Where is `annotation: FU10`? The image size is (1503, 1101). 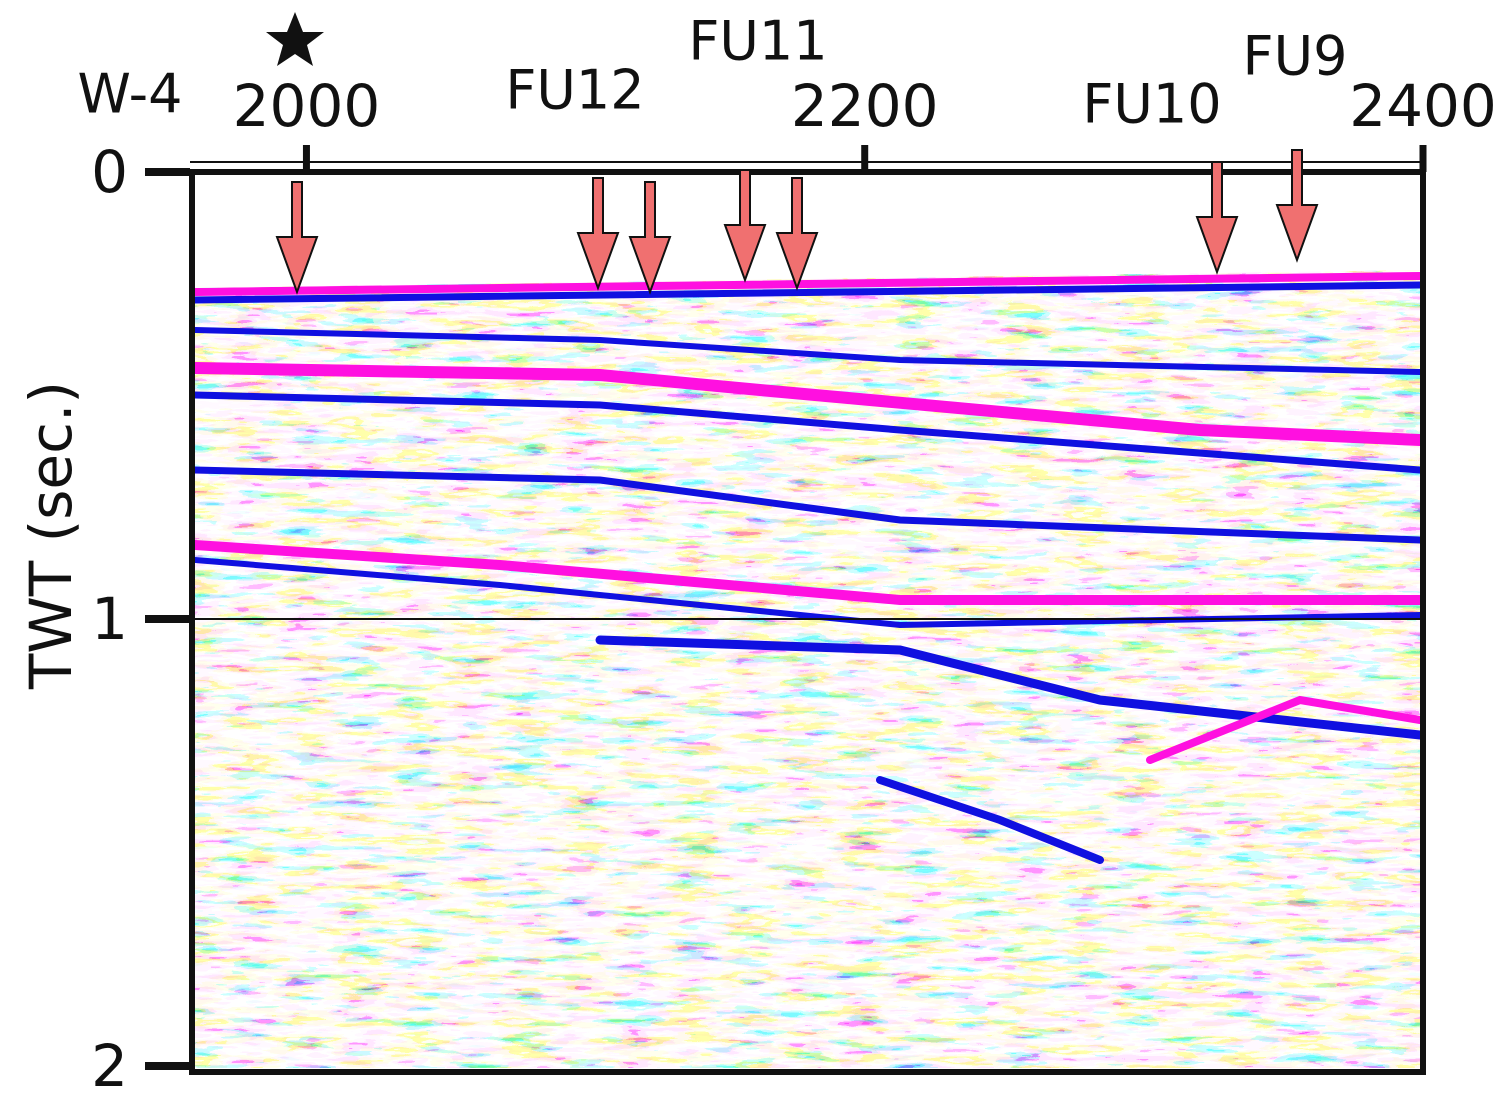
annotation: FU10 is located at coordinates (1151, 104).